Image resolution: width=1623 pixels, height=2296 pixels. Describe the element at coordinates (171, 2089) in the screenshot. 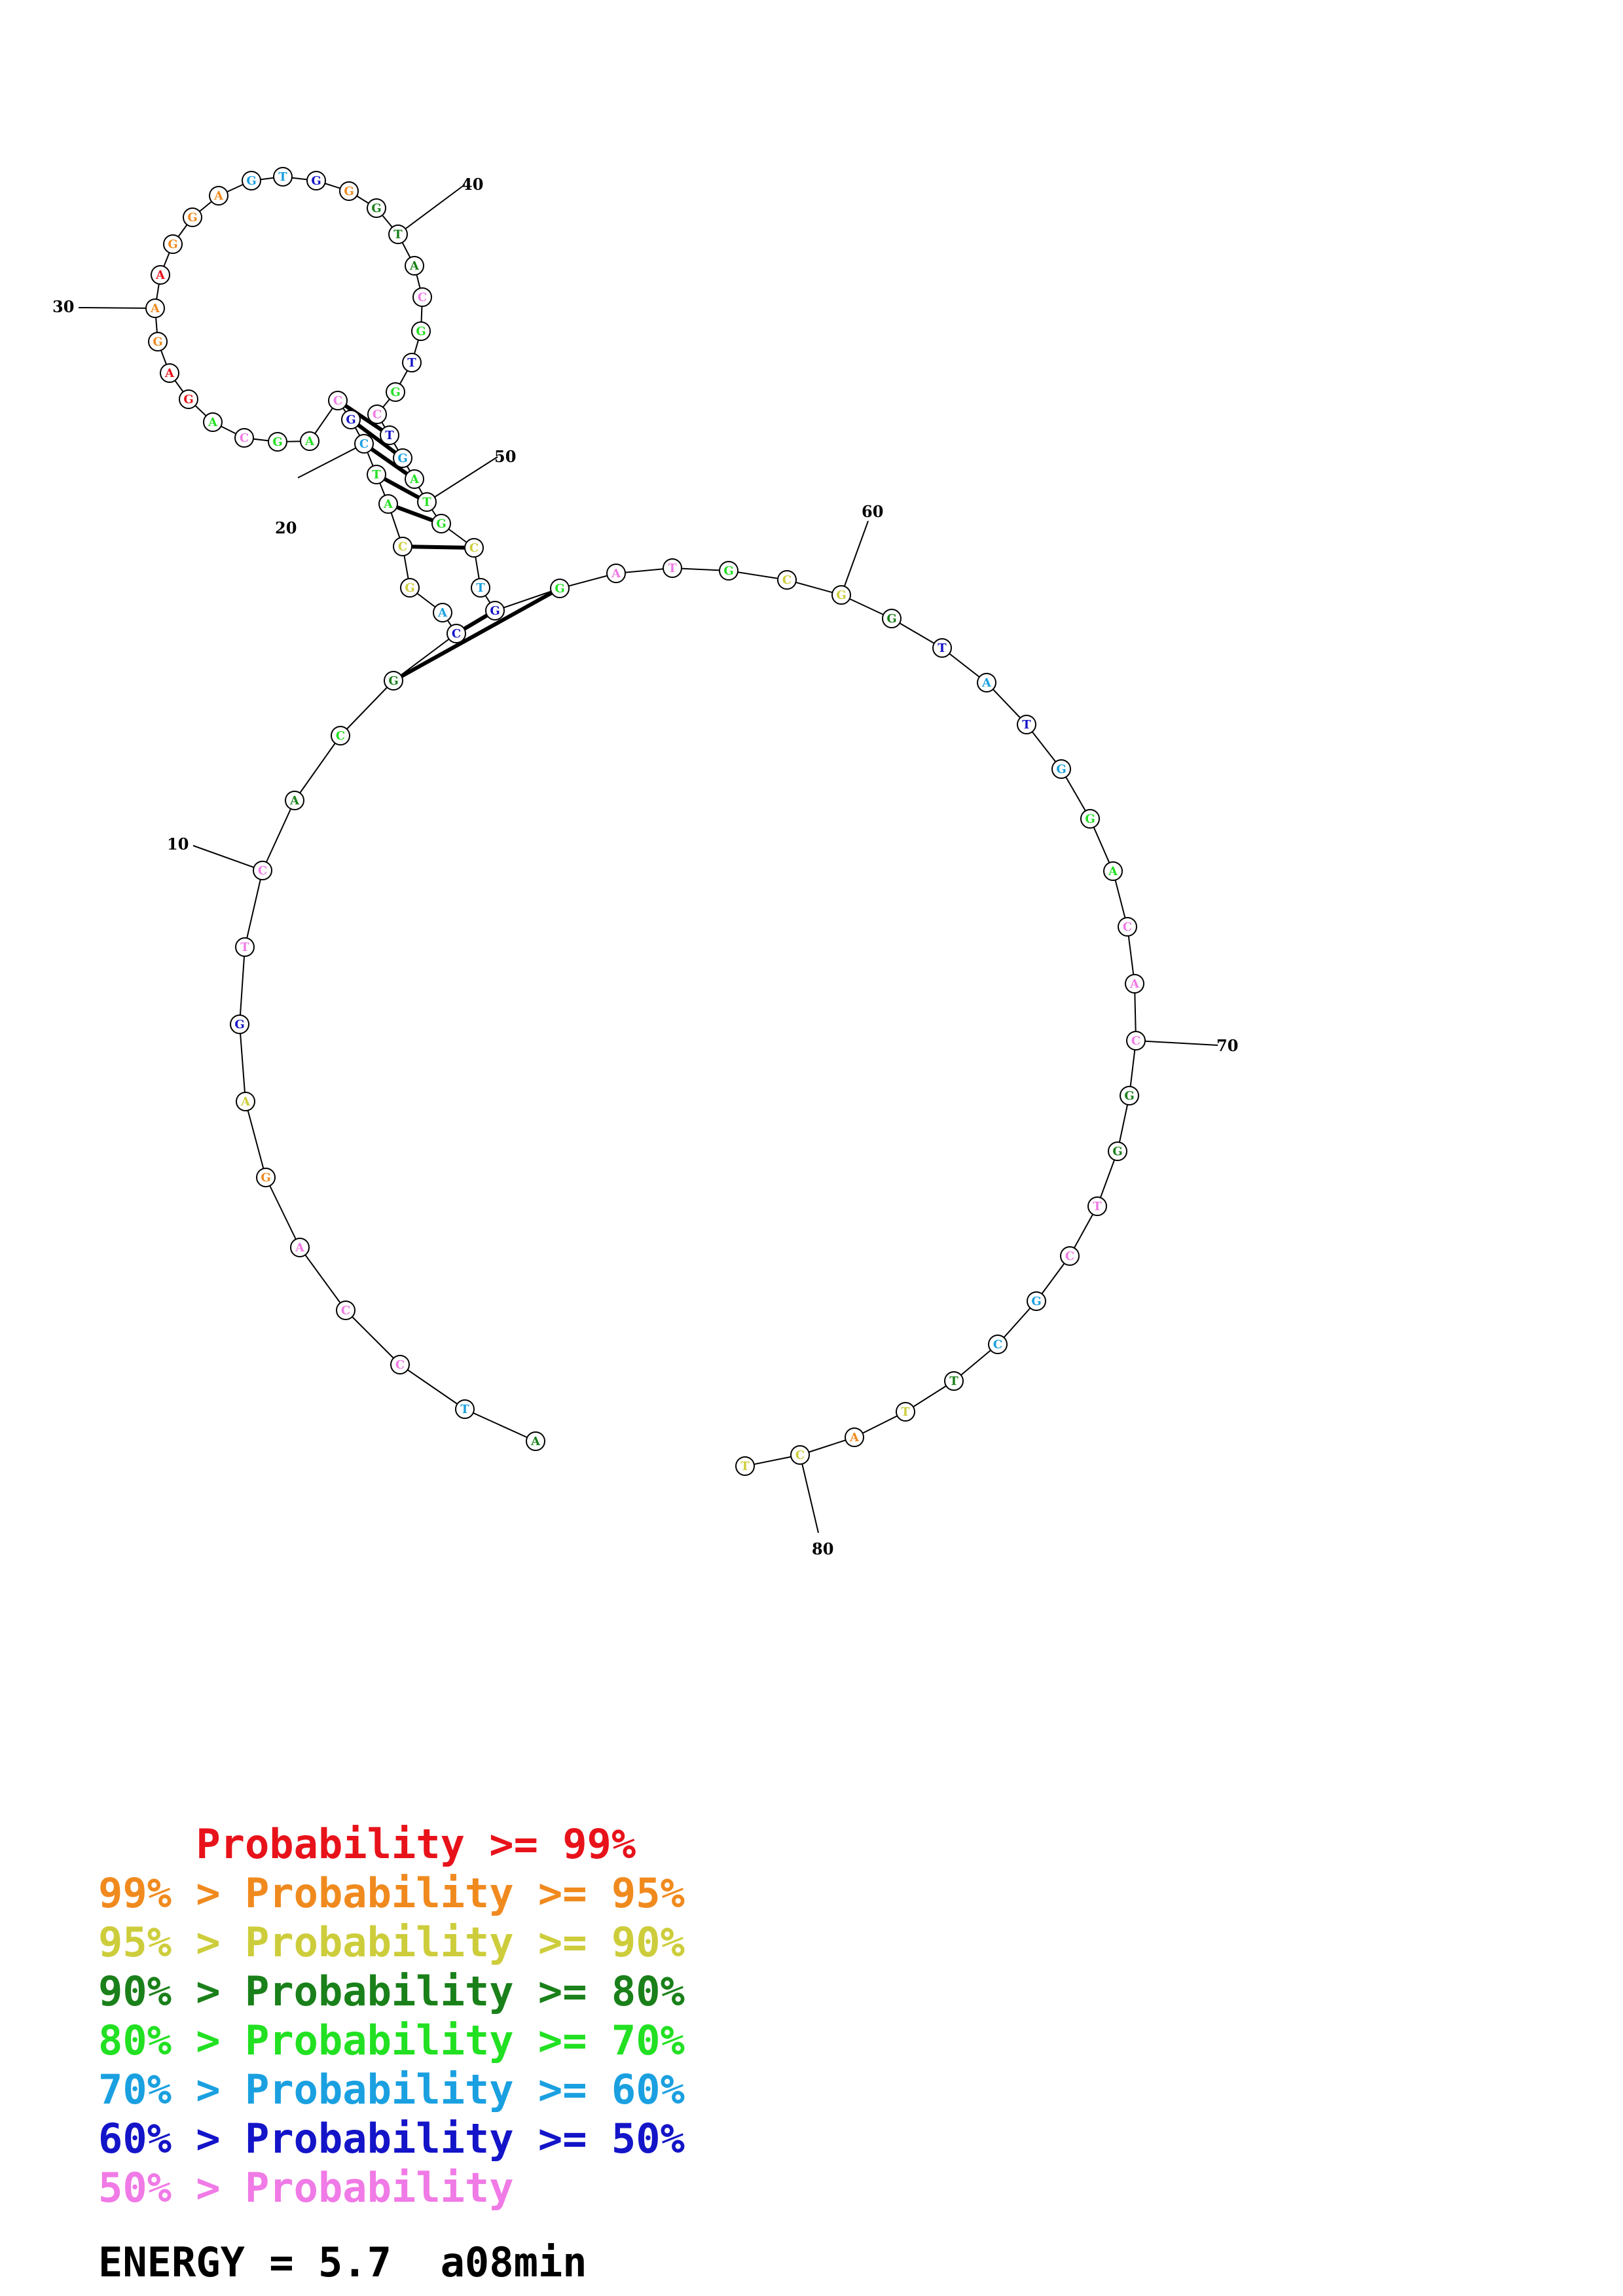

I see `legend-prefix: 70% >` at that location.